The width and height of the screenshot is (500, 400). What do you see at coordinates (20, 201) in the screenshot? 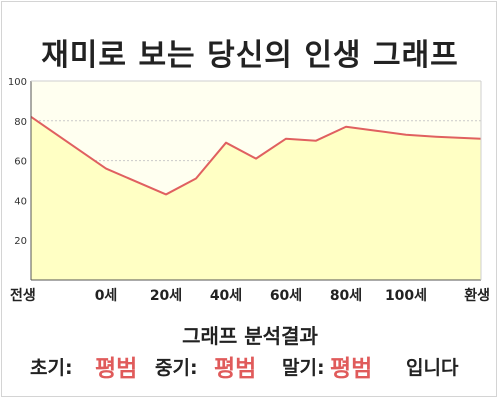
I see `y-tick-label: 40` at bounding box center [20, 201].